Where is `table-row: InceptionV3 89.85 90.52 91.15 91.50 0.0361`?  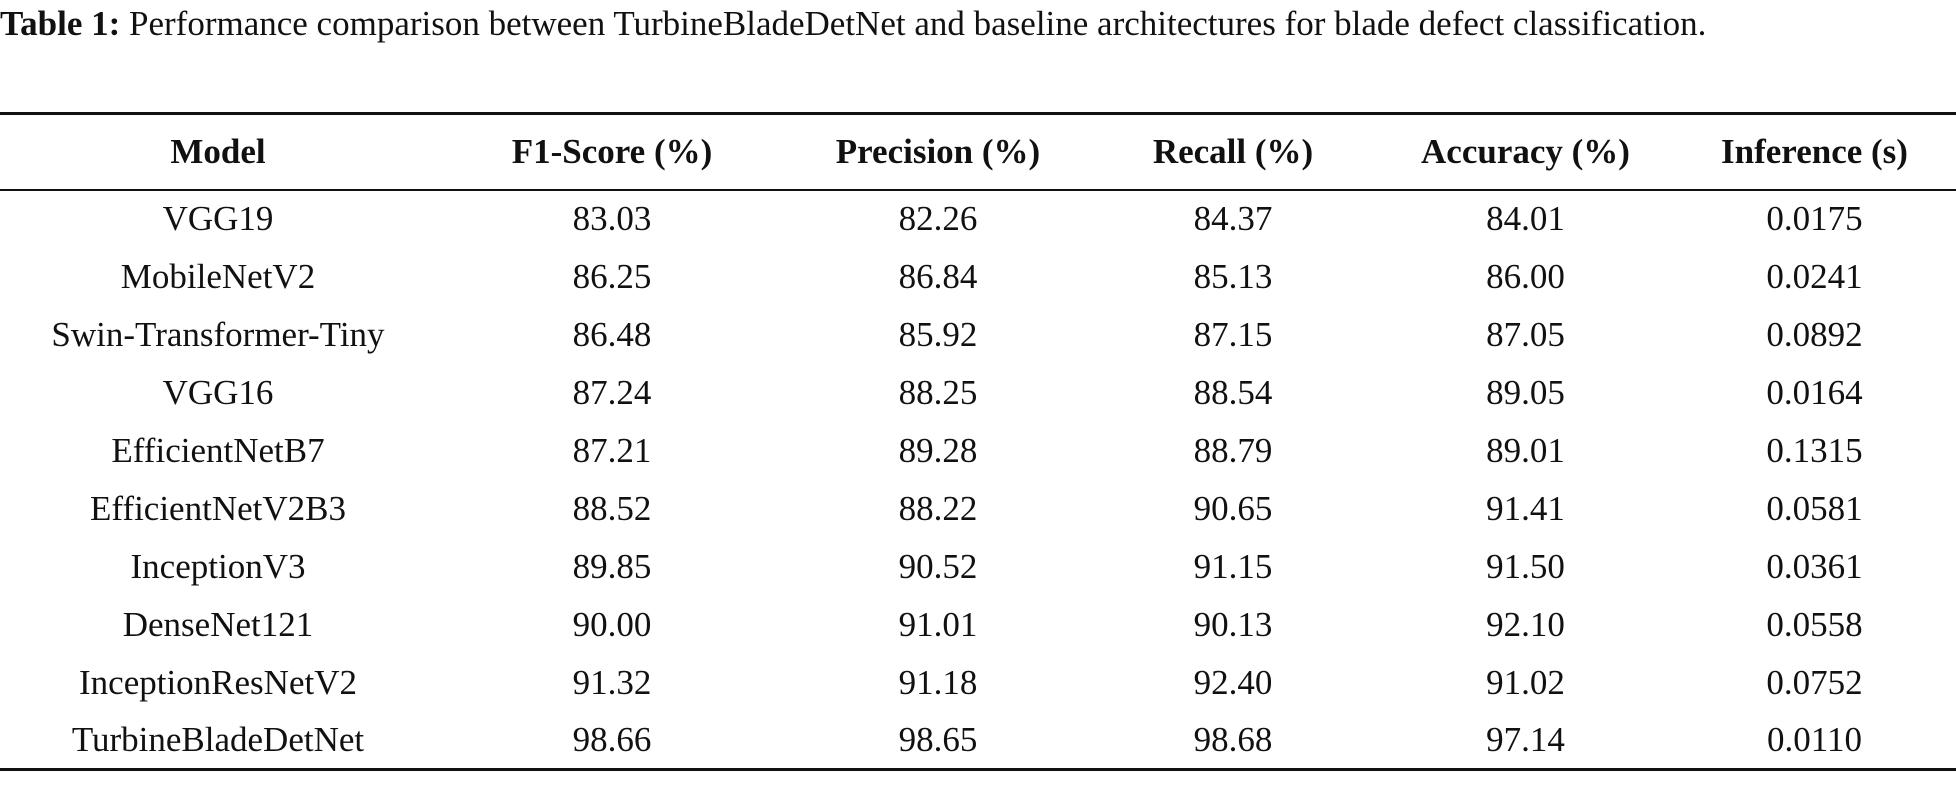 table-row: InceptionV3 89.85 90.52 91.15 91.50 0.0361 is located at coordinates (978, 567).